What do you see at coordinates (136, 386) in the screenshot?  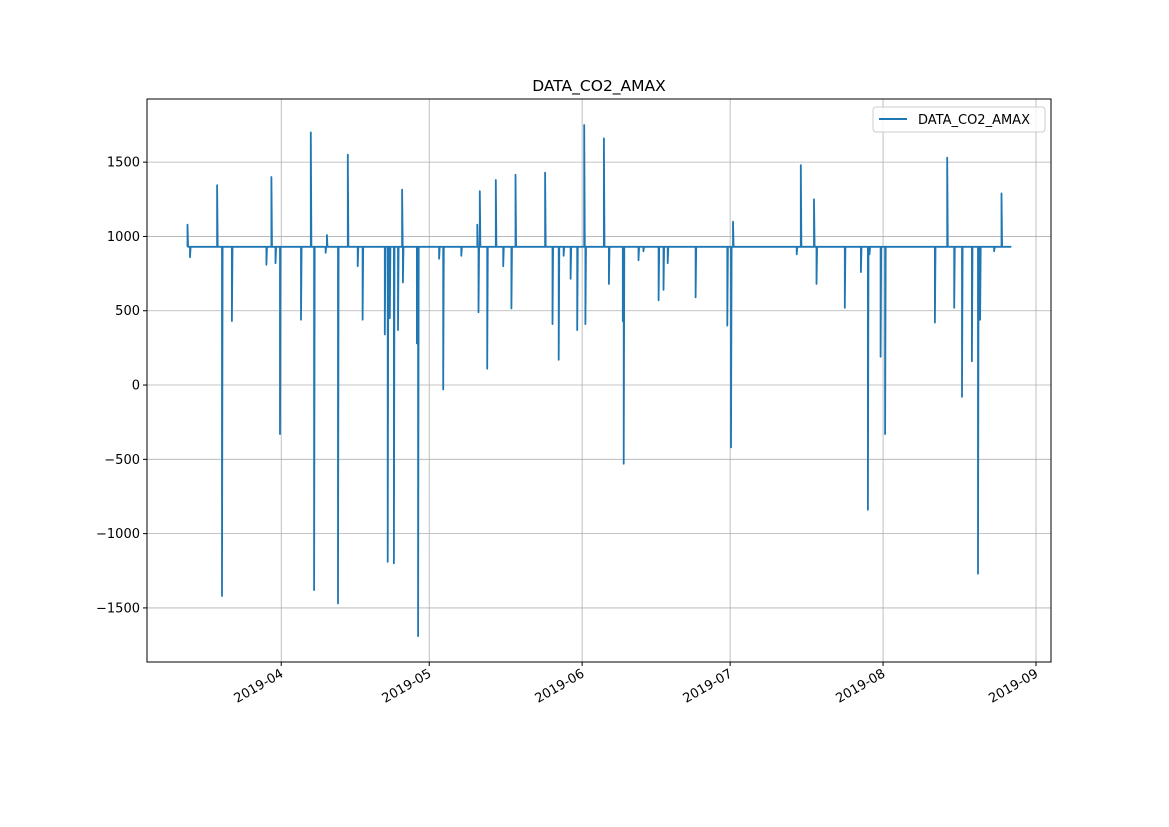 I see `y-tick-label: 0` at bounding box center [136, 386].